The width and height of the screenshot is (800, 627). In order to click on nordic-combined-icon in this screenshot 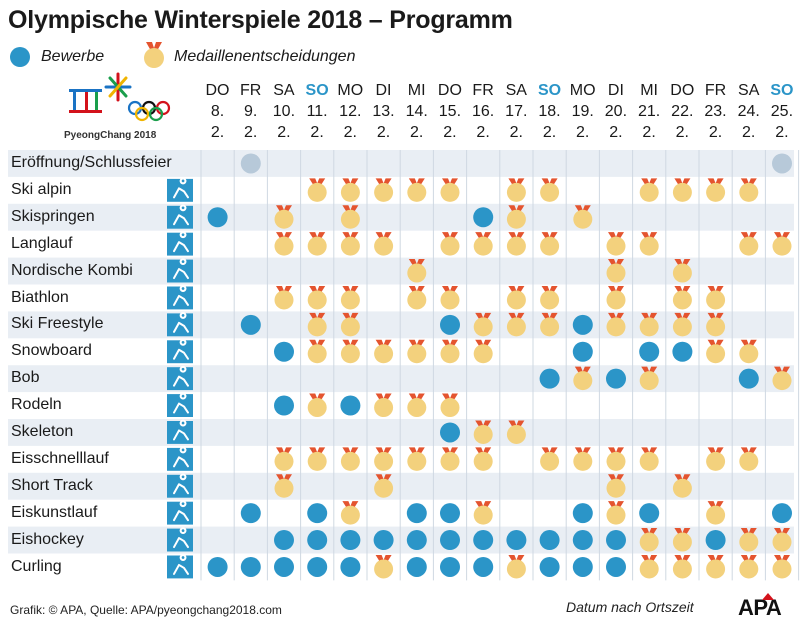, I will do `click(180, 270)`.